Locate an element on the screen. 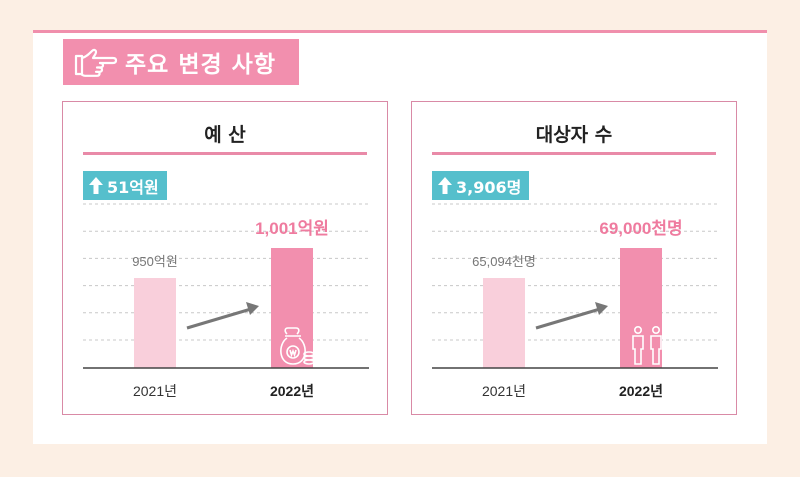 This screenshot has width=800, height=477. value-label-2022: 1,001억원 is located at coordinates (292, 228).